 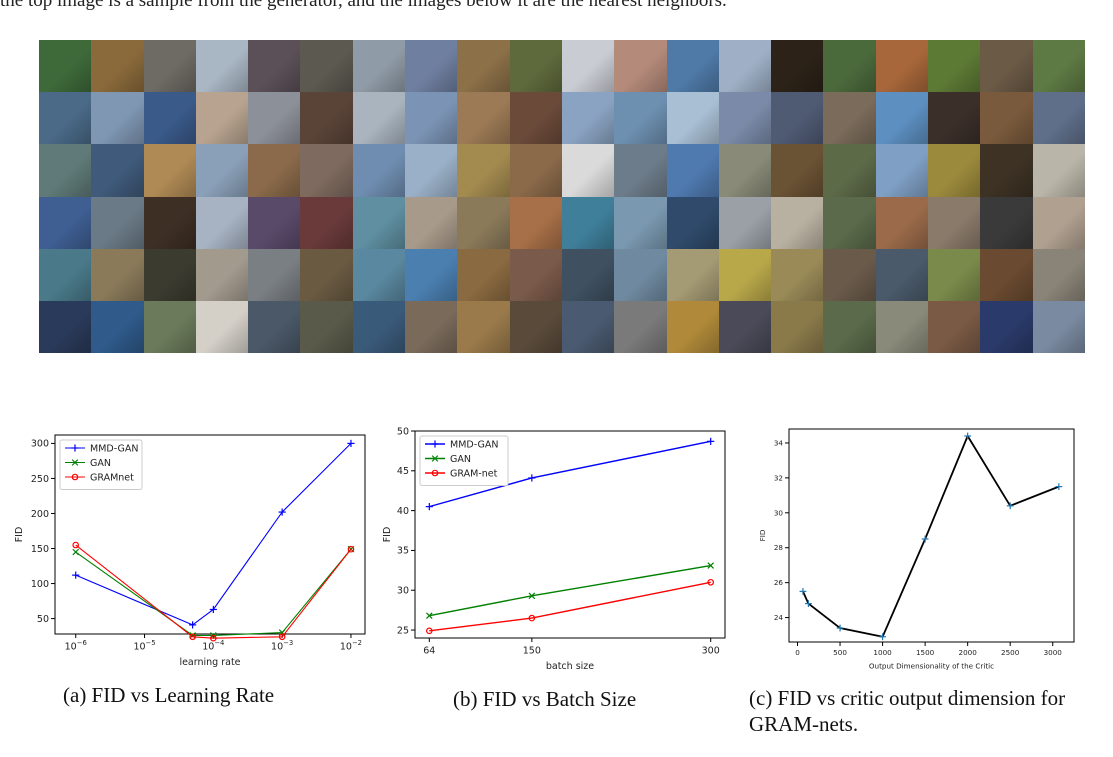 I want to click on x-tick-label: 3000, so click(x=1053, y=652).